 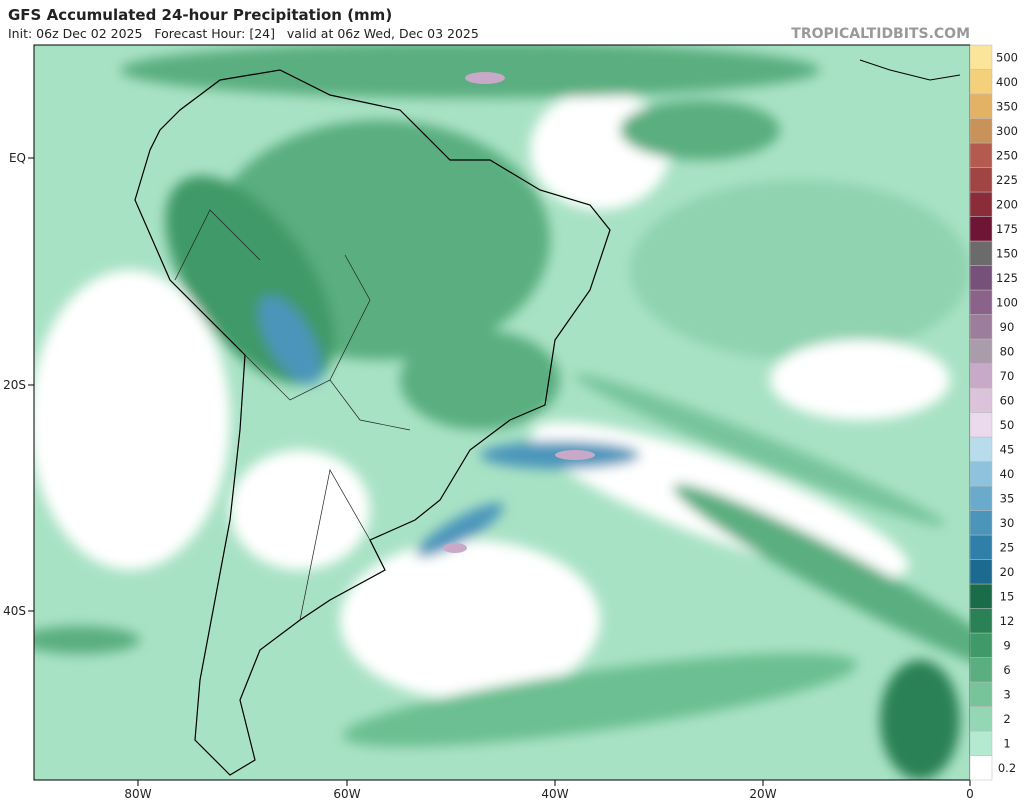 What do you see at coordinates (1007, 547) in the screenshot?
I see `colorbar-label: 25` at bounding box center [1007, 547].